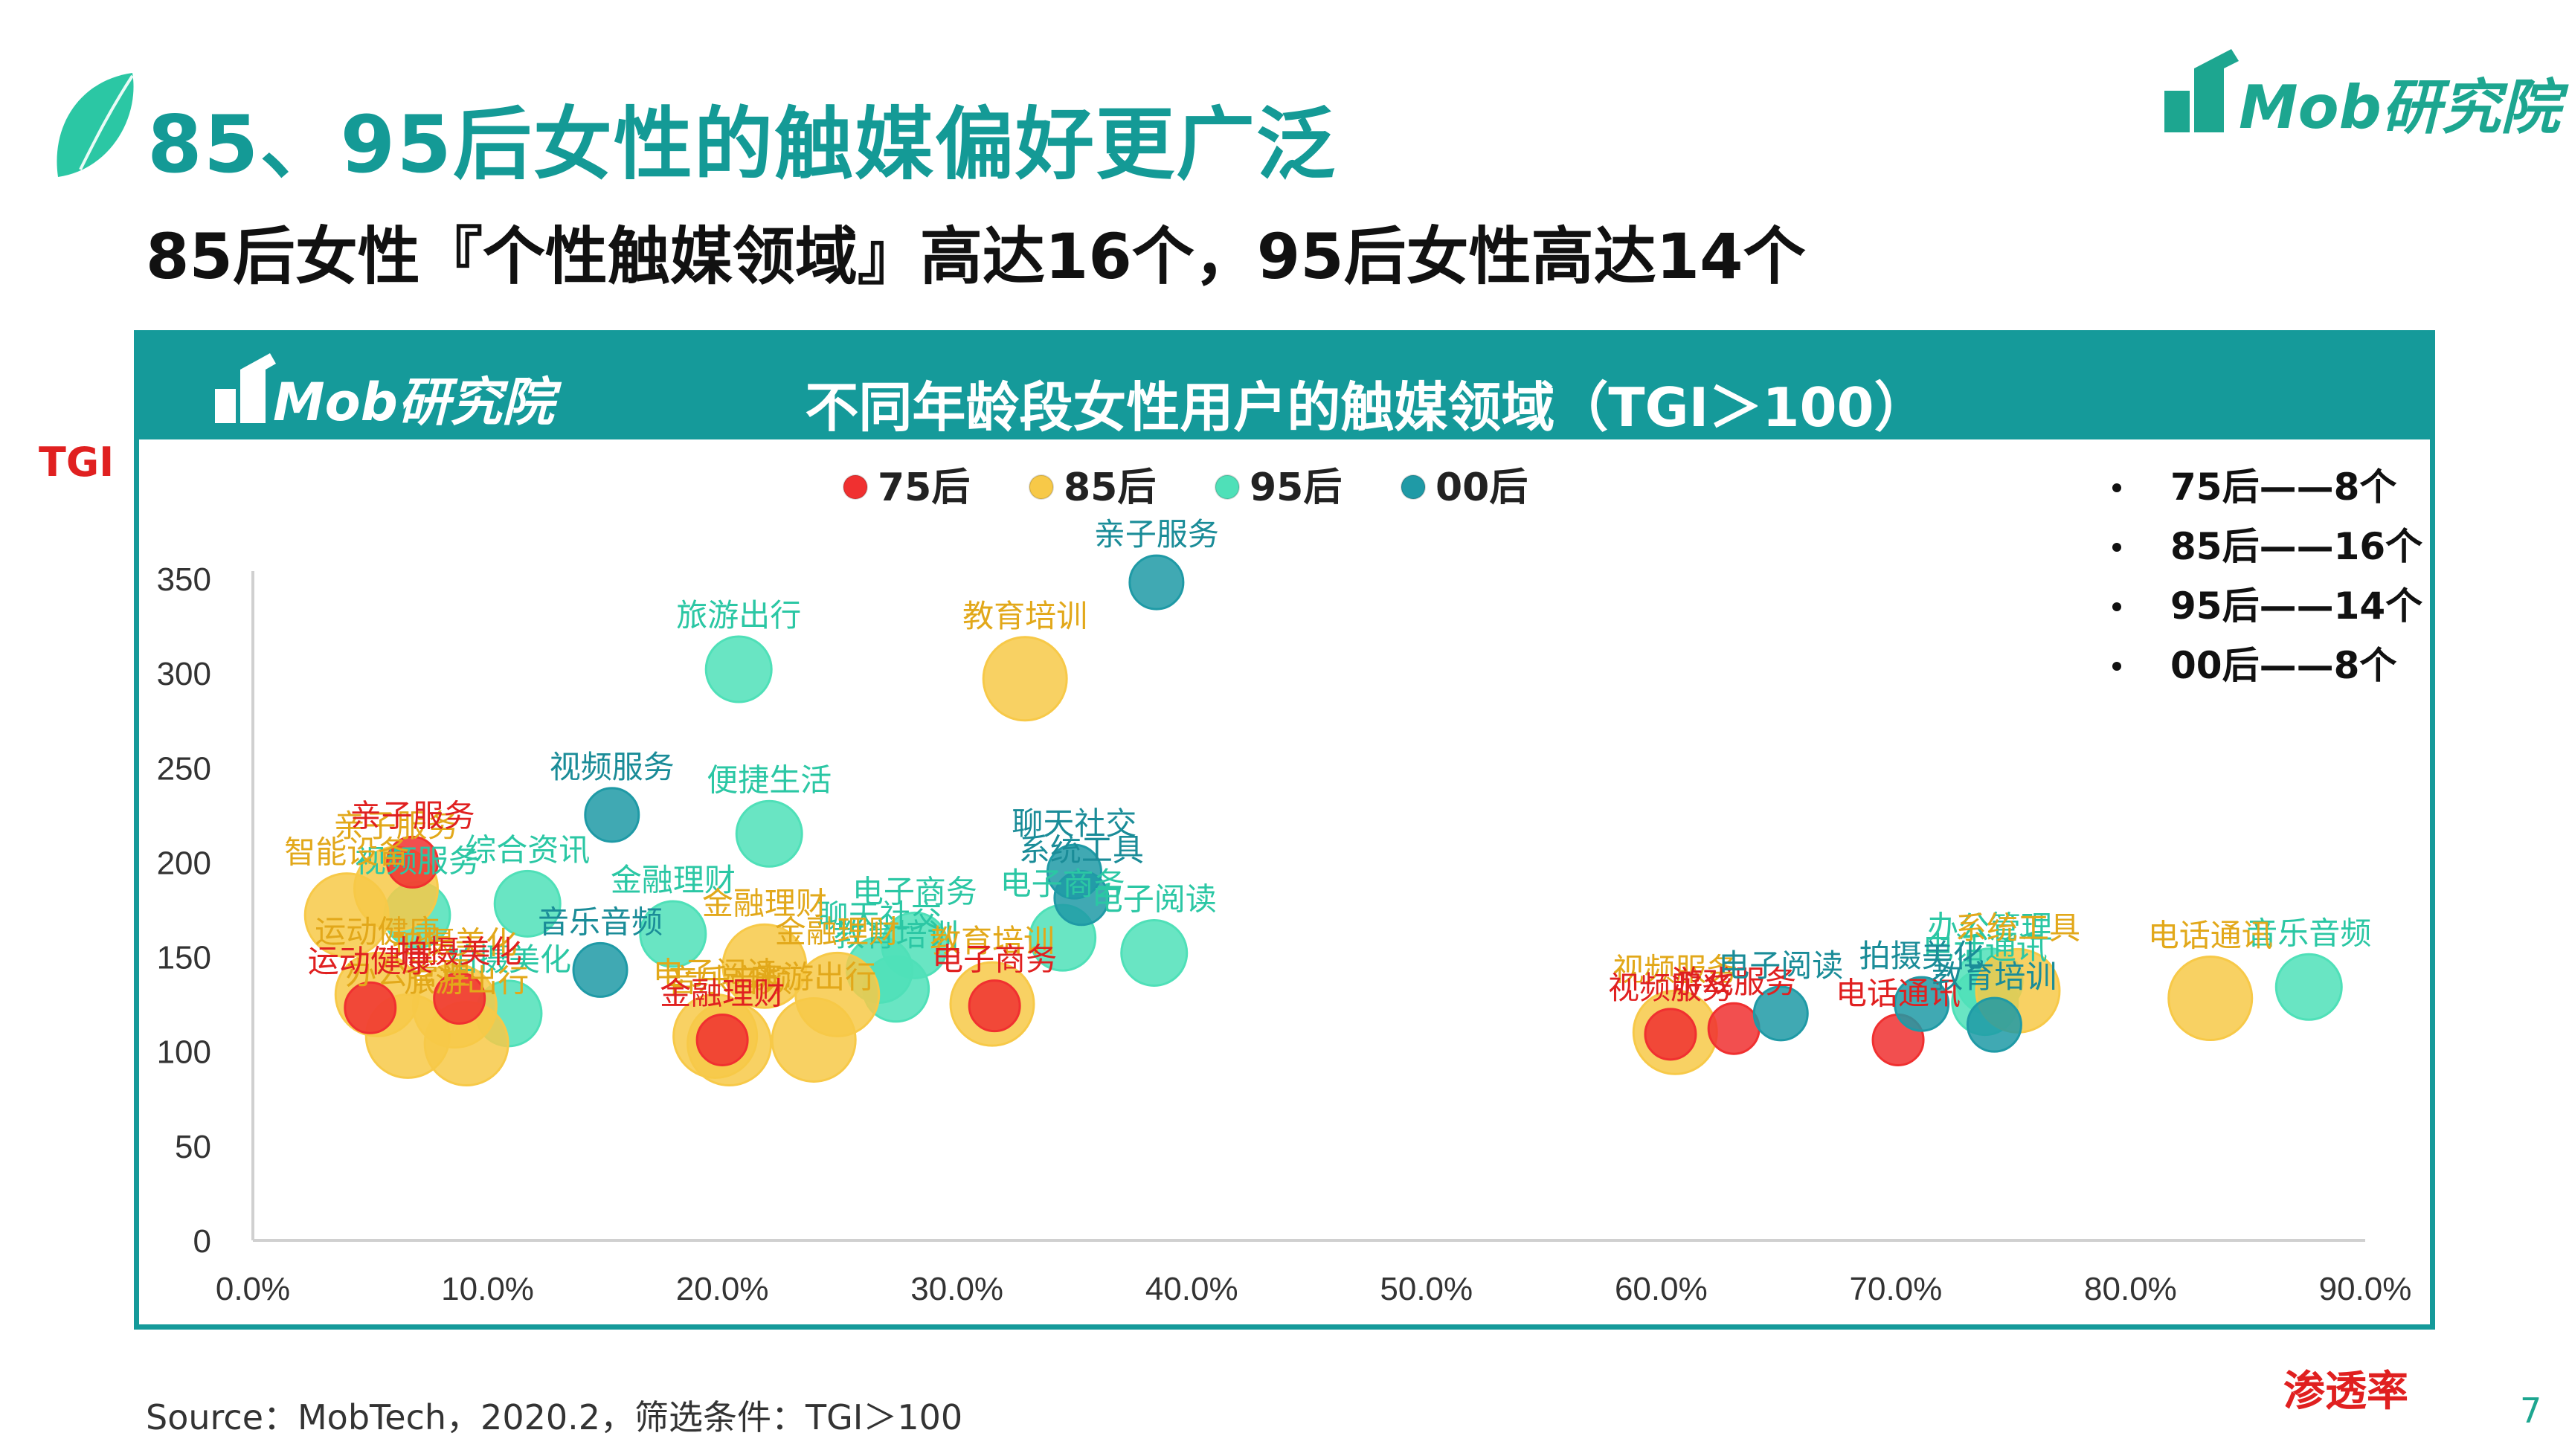 The width and height of the screenshot is (2569, 1456). Describe the element at coordinates (1426, 1289) in the screenshot. I see `x-tick-label: 50.0%` at that location.